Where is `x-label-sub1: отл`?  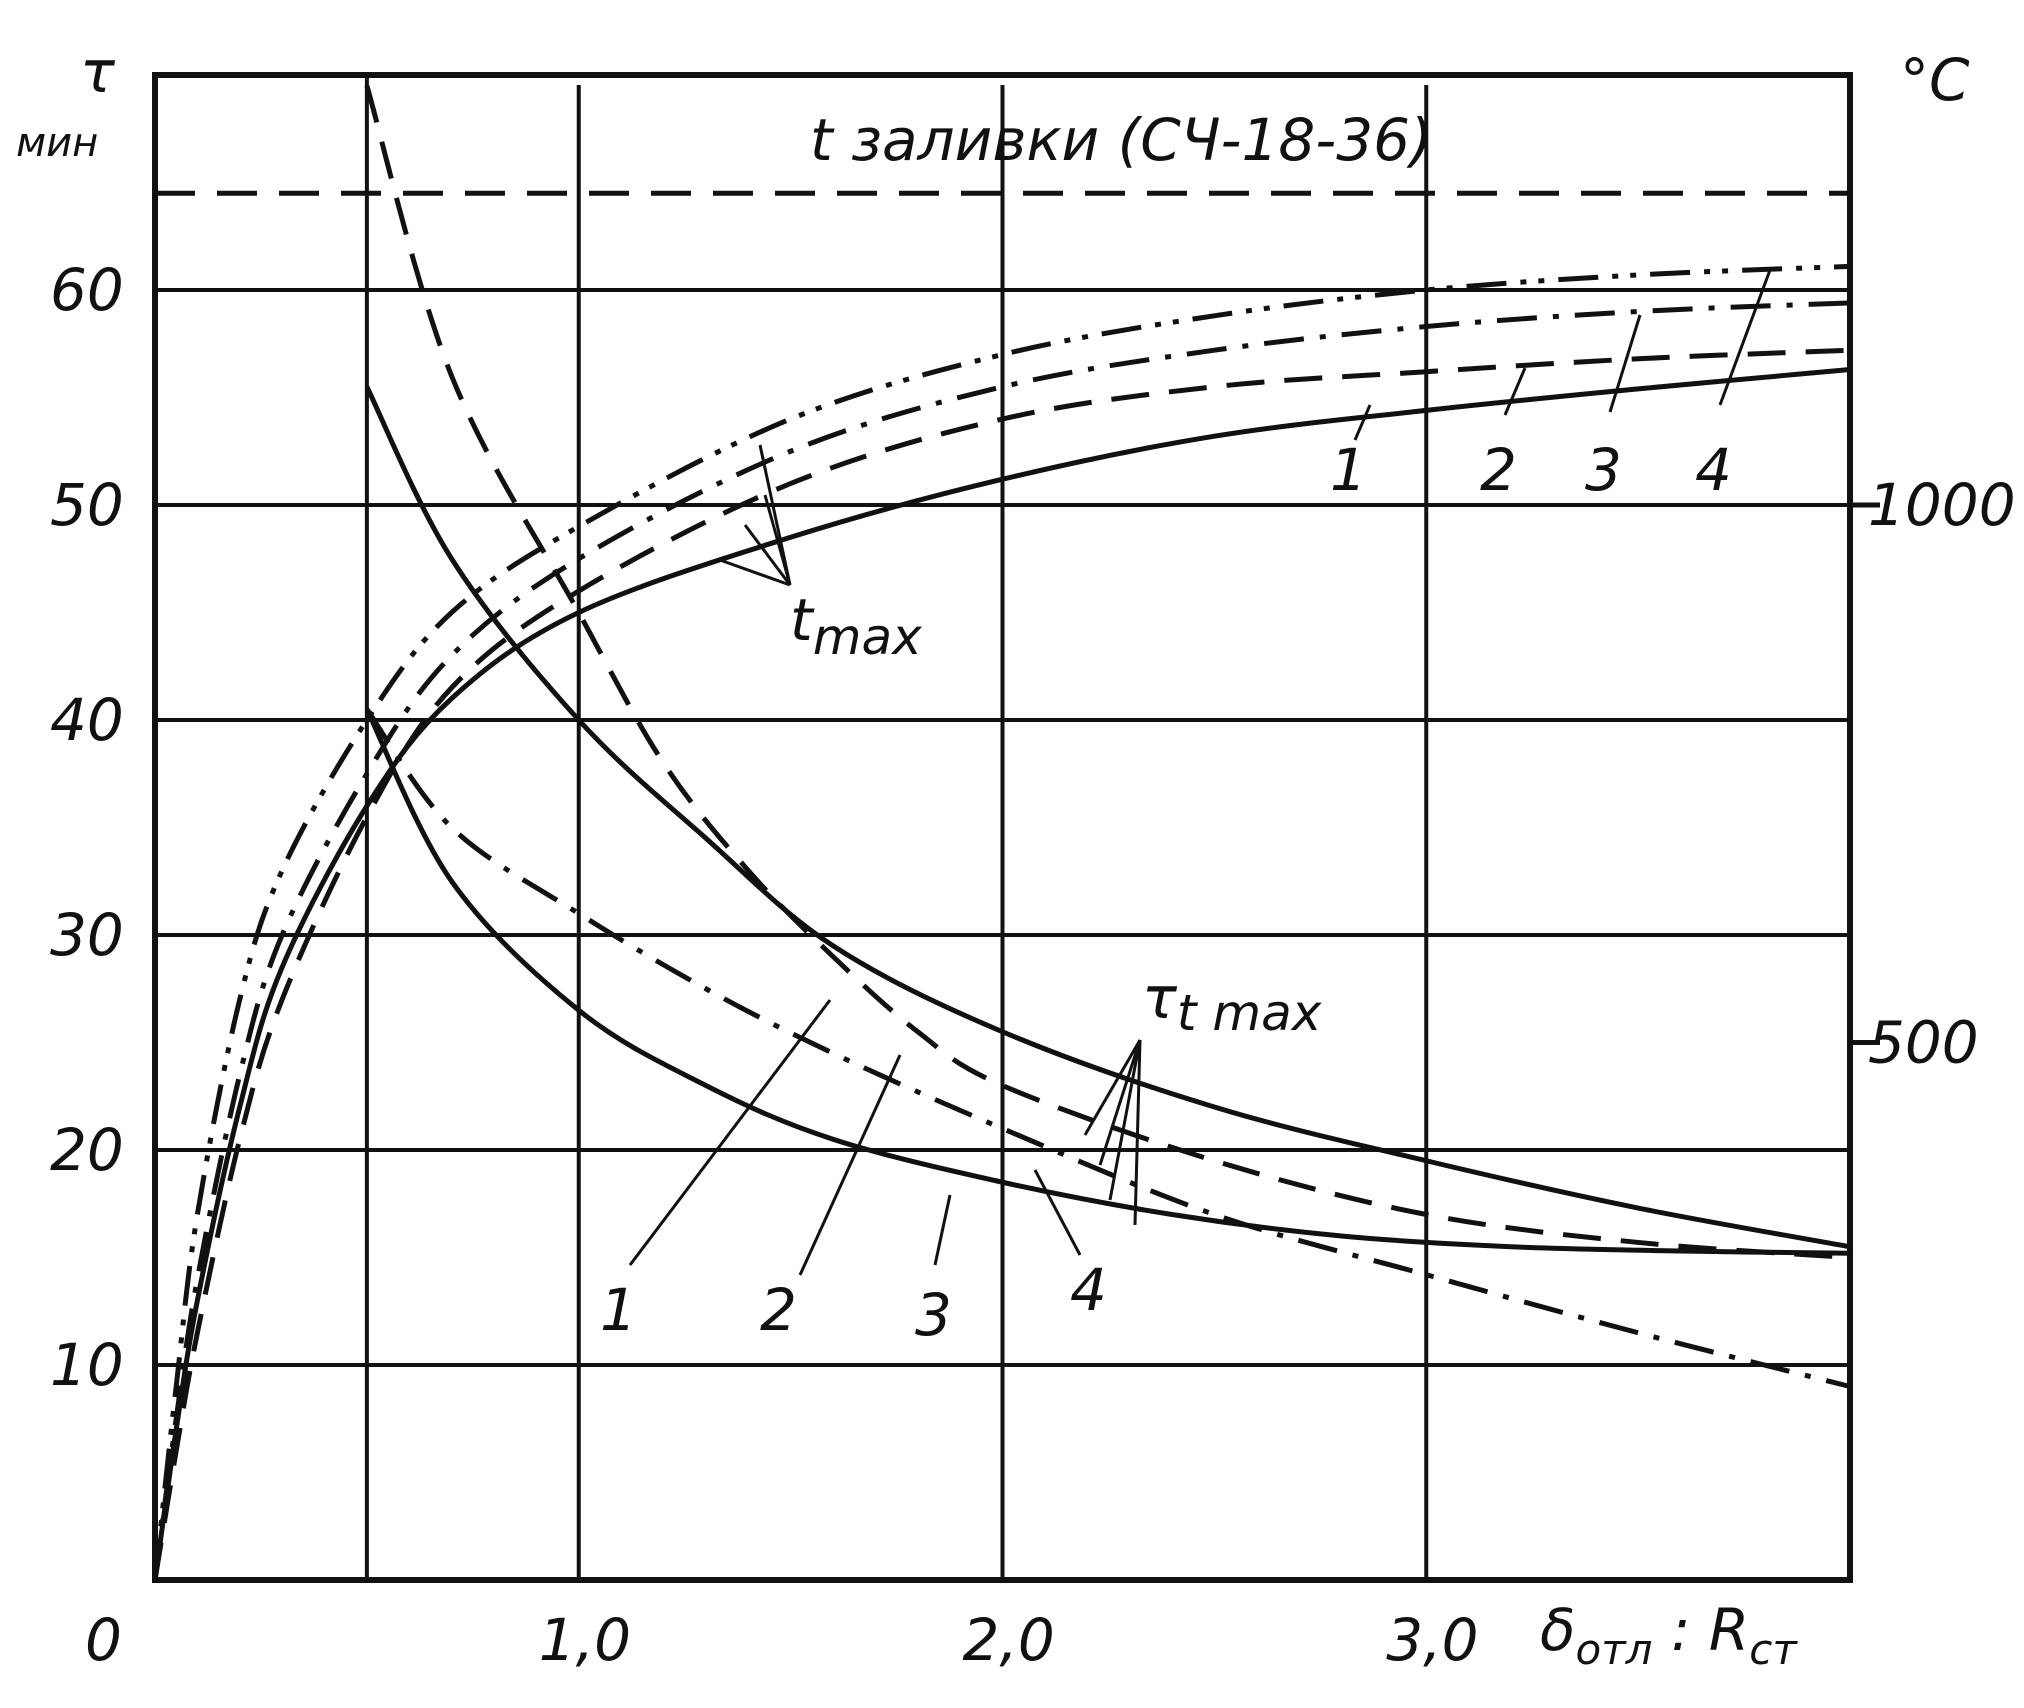 x-label-sub1: отл is located at coordinates (1614, 1649).